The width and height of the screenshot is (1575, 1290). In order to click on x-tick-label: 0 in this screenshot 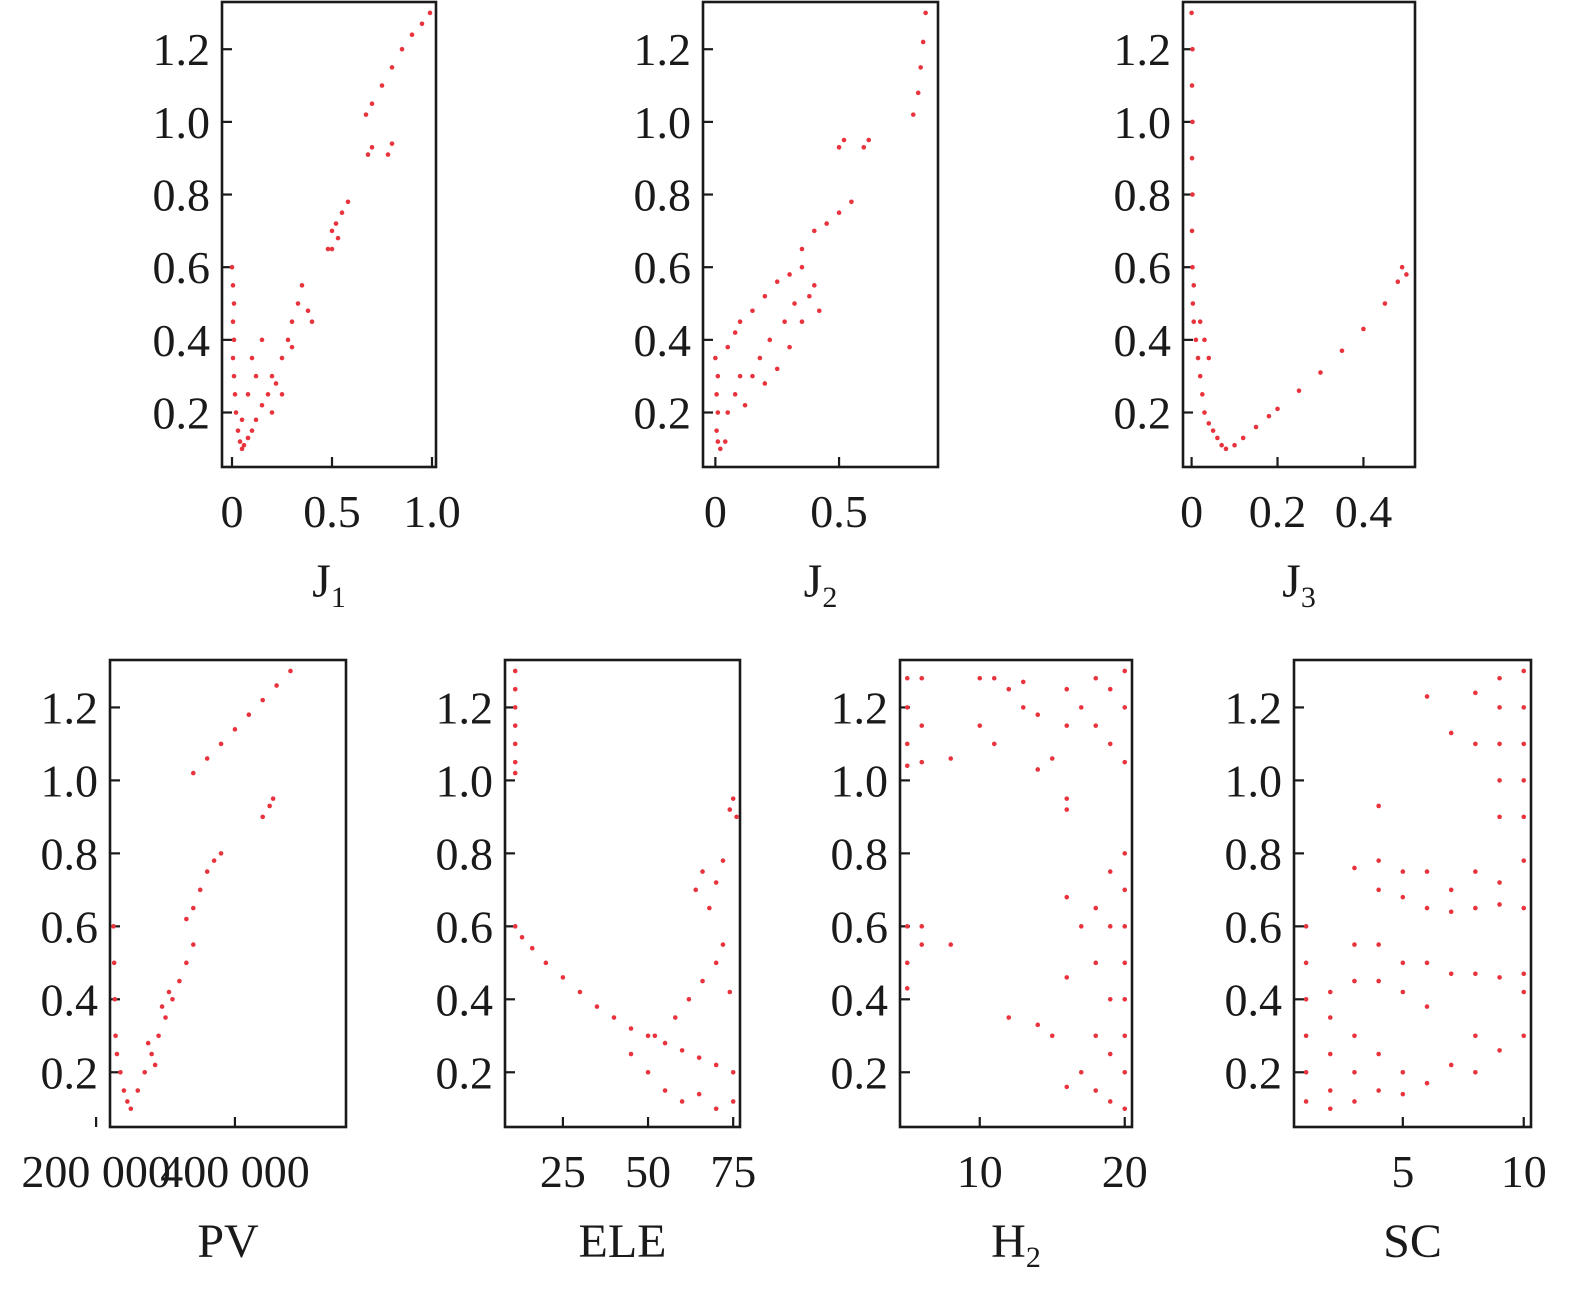, I will do `click(232, 511)`.